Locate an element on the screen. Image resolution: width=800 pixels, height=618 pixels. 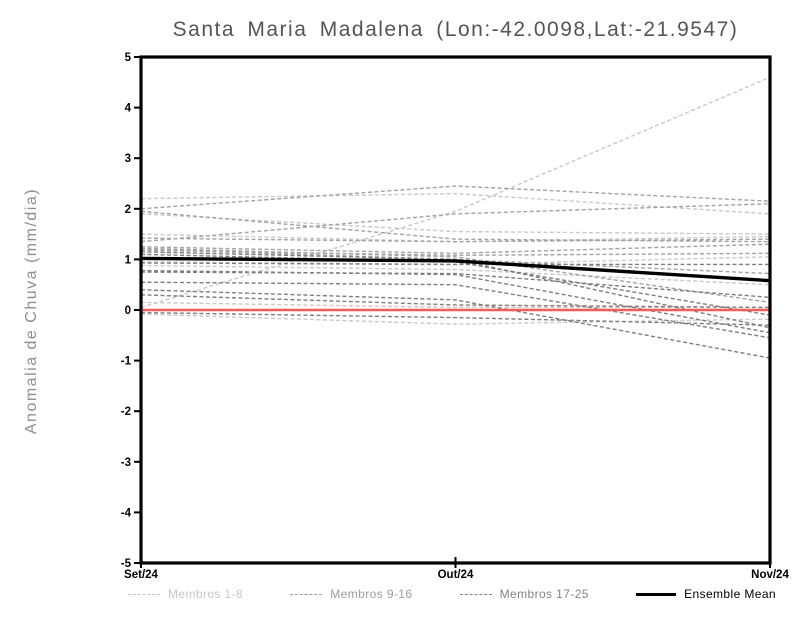
legend-label: Membros 9-16 is located at coordinates (371, 594).